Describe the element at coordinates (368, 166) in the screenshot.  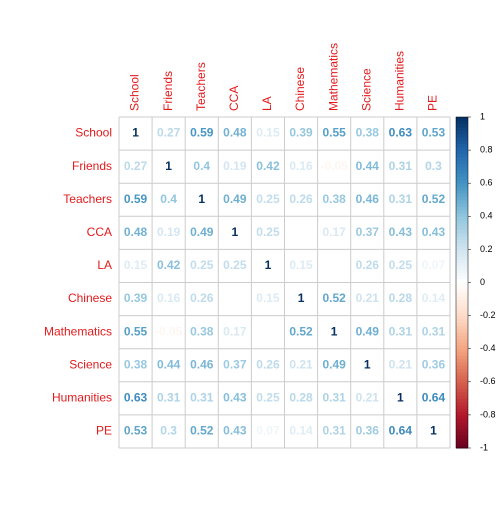
I see `cell-value: 0.44` at that location.